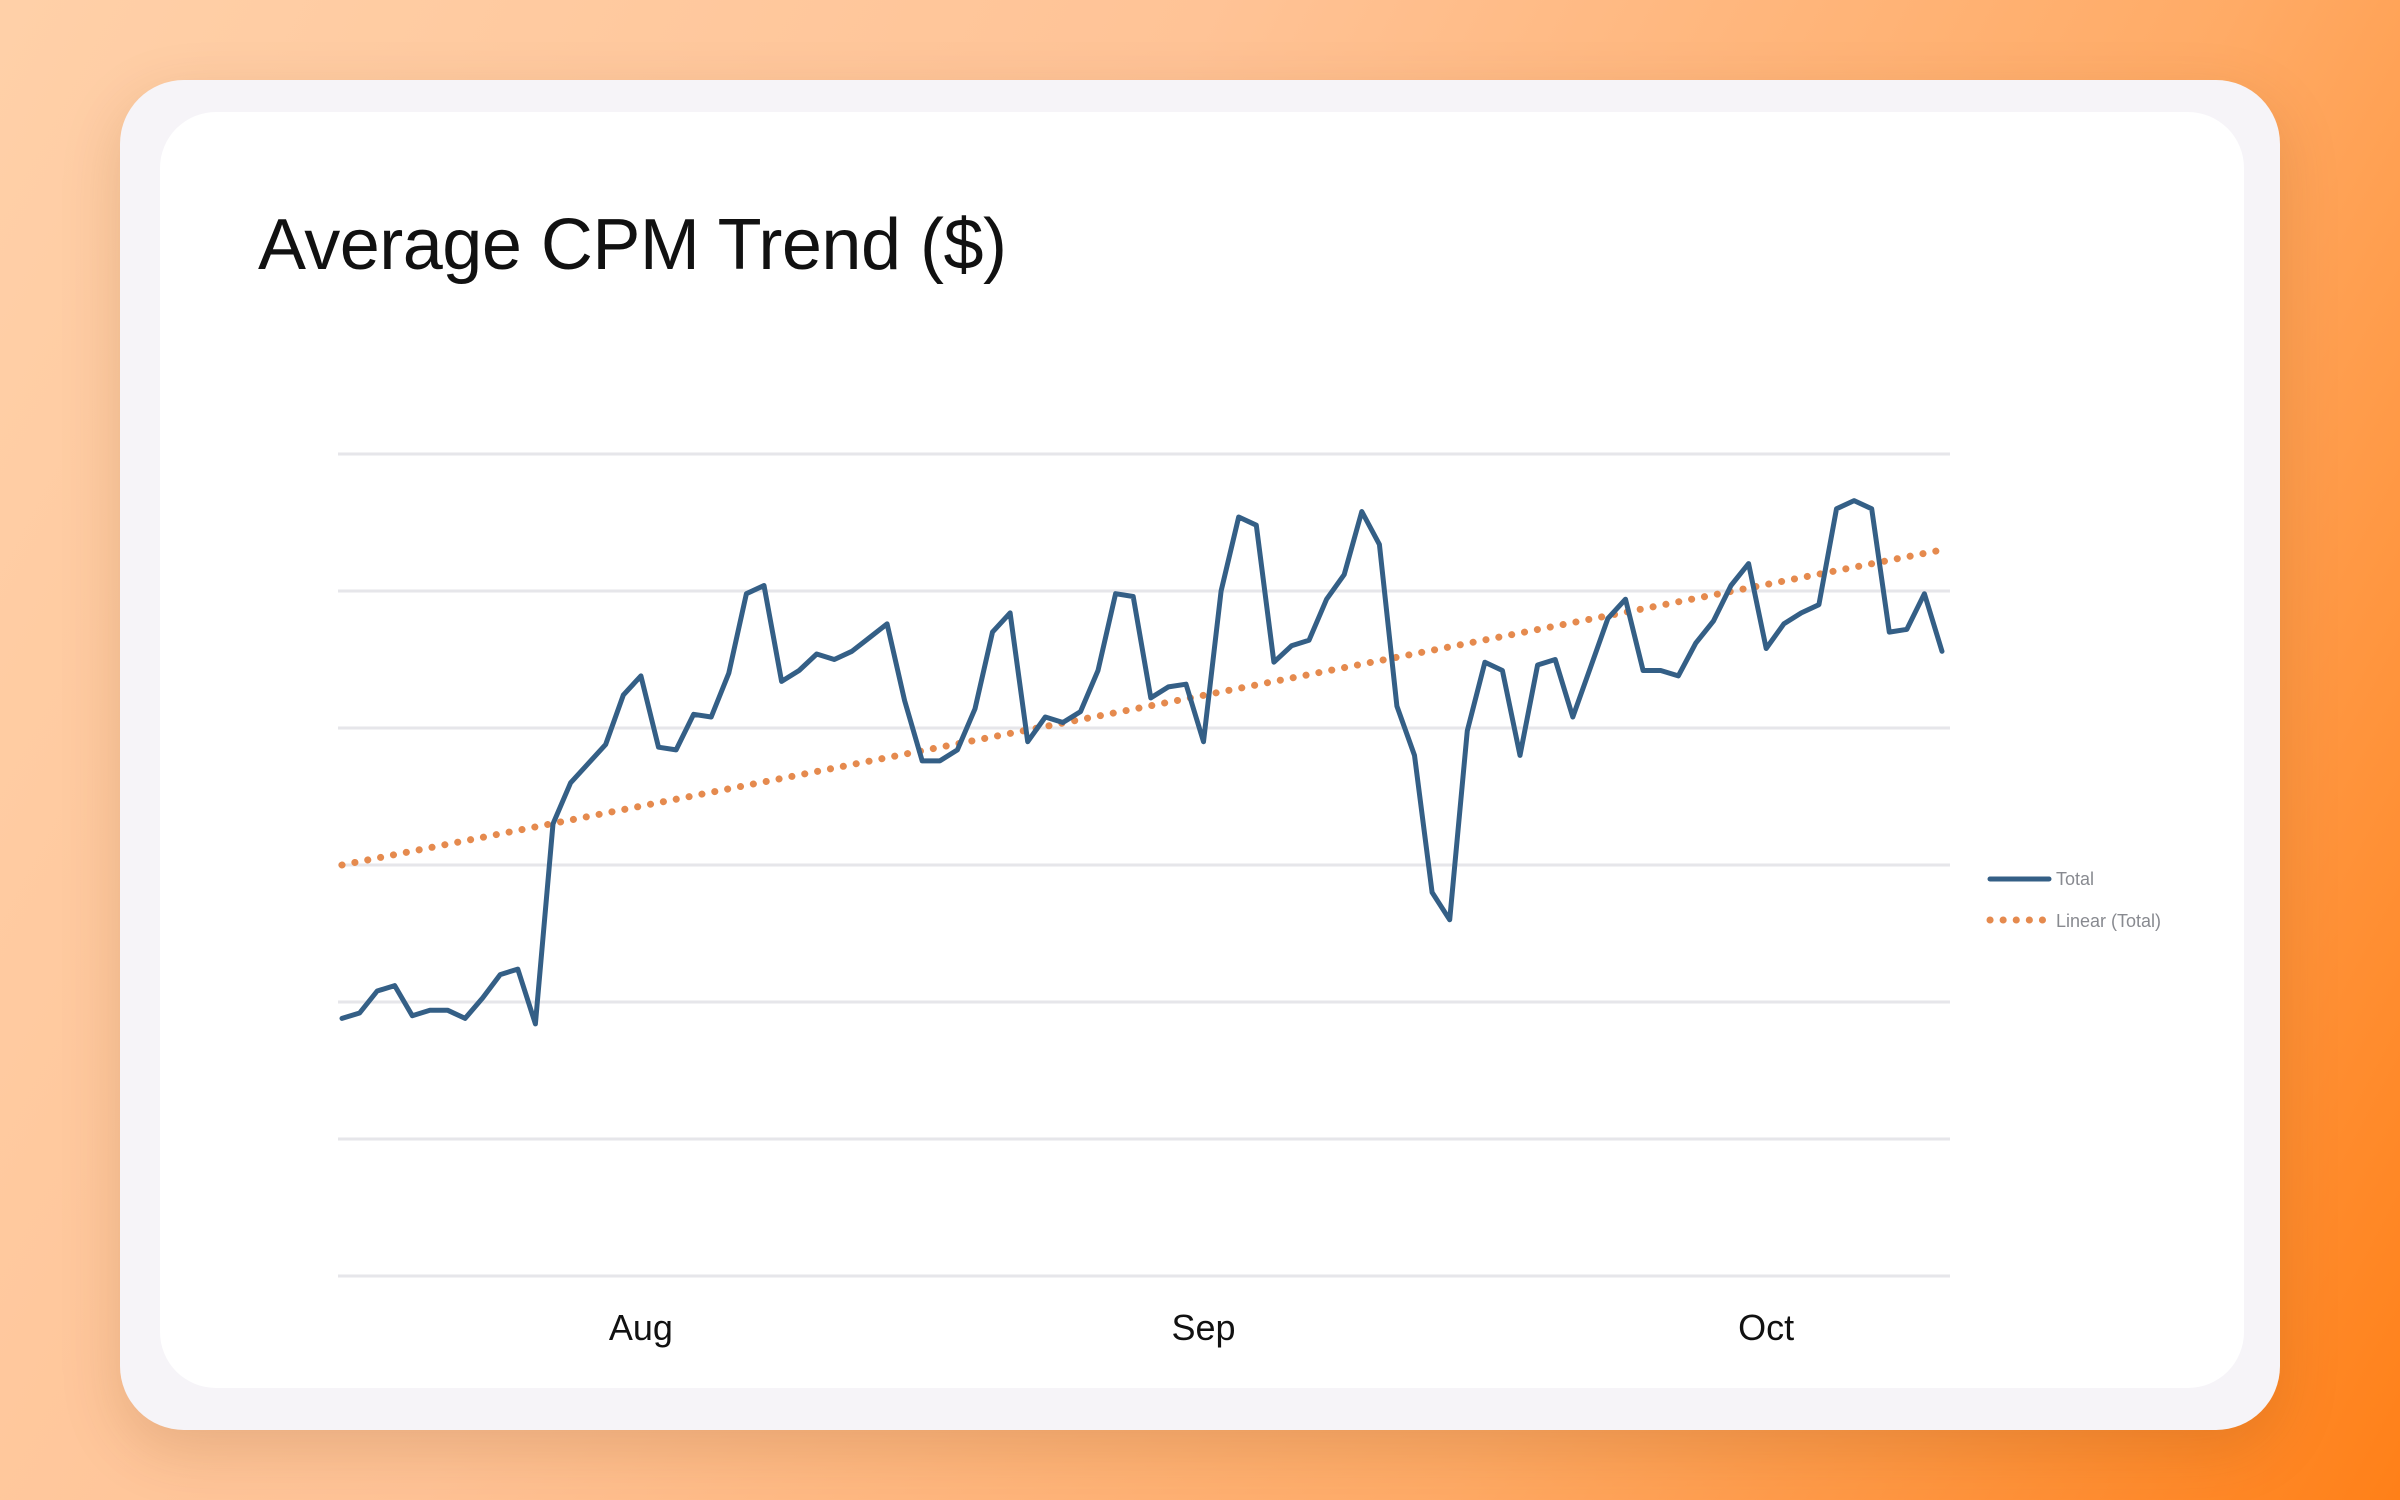  I want to click on legend: Total Linear (Total), so click(2073, 900).